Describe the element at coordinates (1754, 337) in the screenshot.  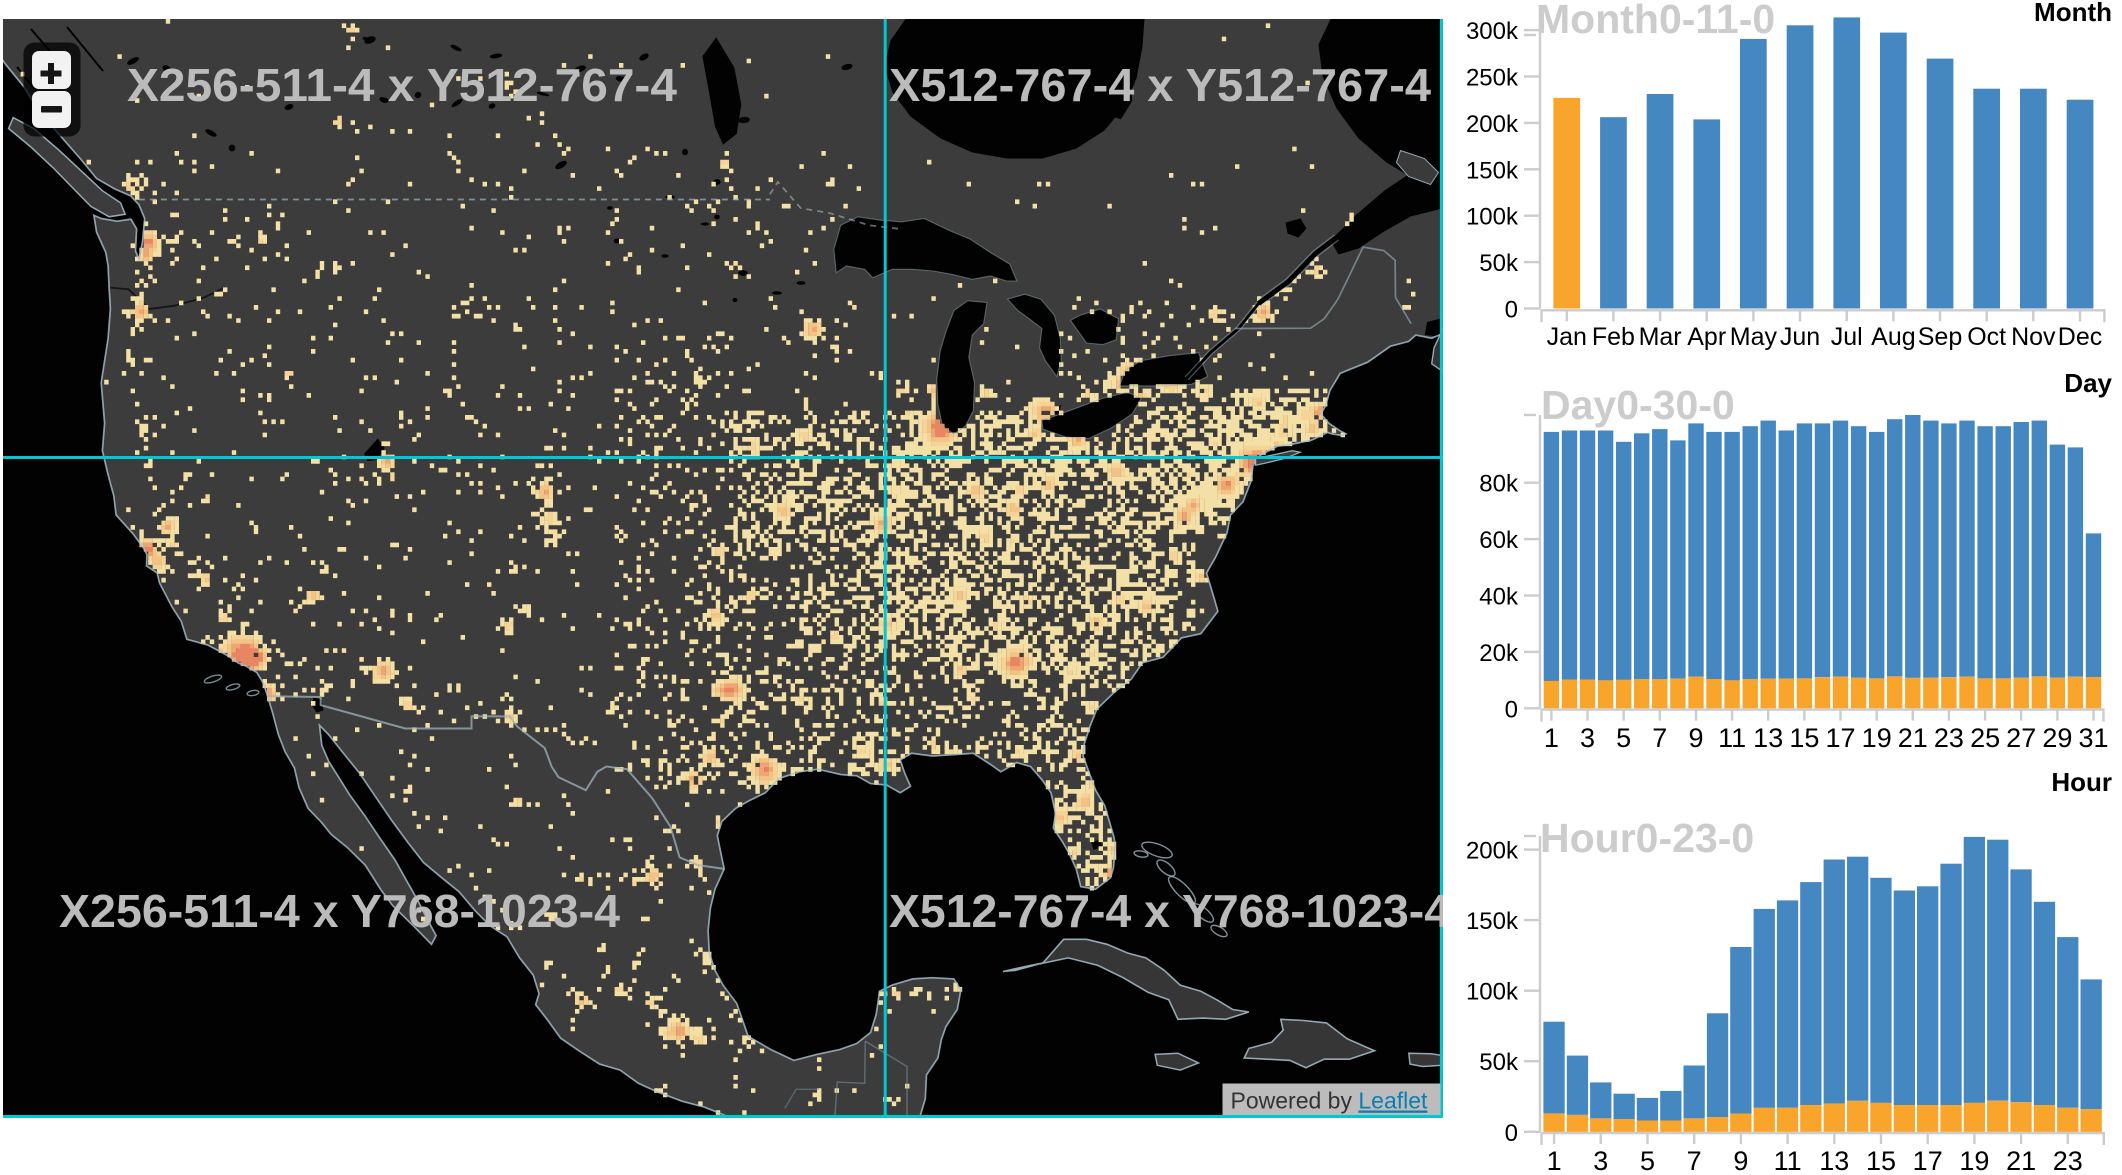
I see `svg-text: May` at that location.